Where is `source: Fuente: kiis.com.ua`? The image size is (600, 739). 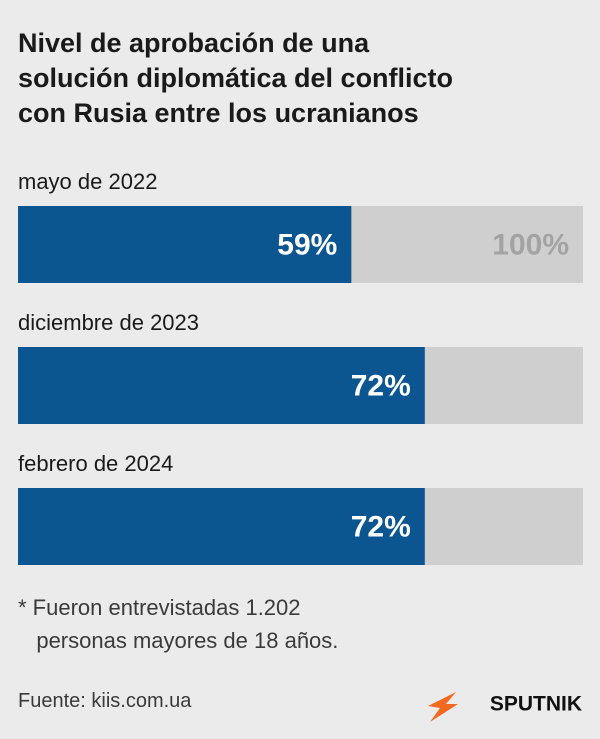
source: Fuente: kiis.com.ua is located at coordinates (105, 701).